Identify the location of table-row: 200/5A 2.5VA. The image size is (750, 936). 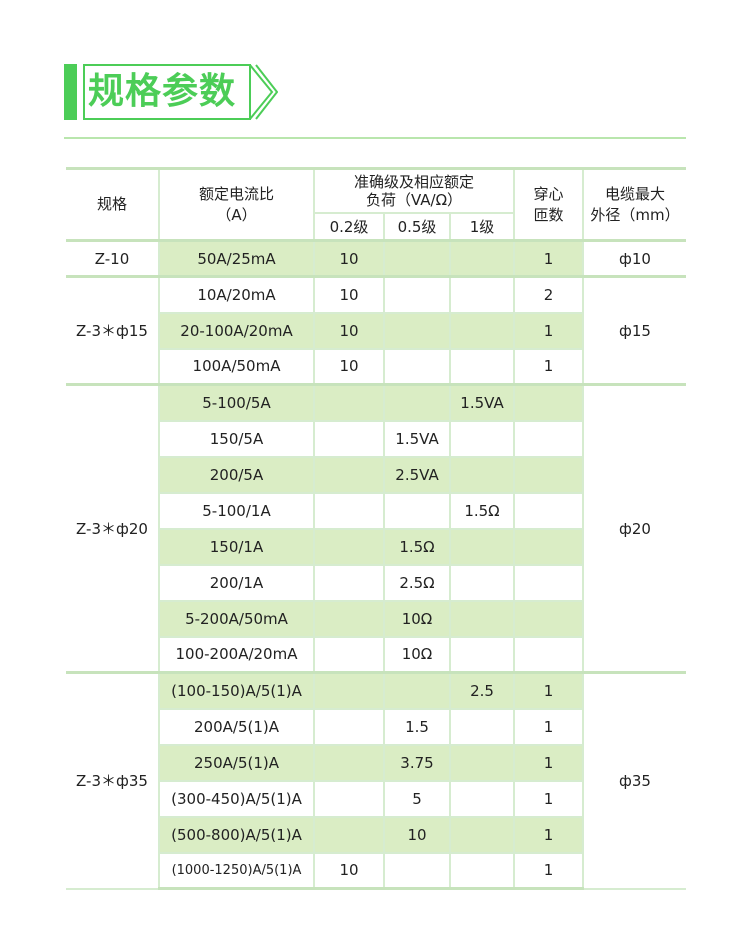
(376, 474).